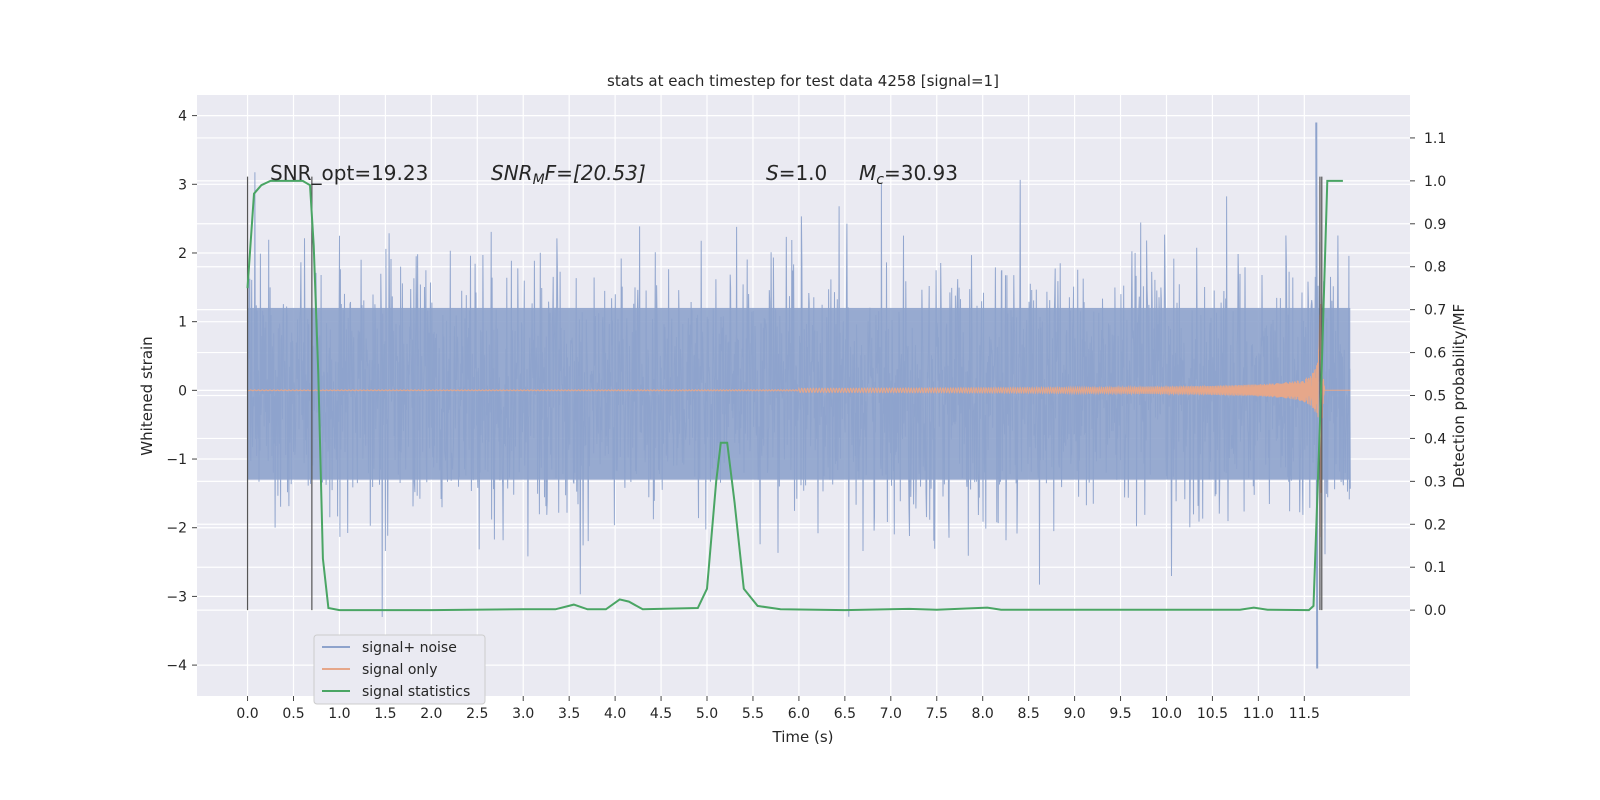  Describe the element at coordinates (339, 714) in the screenshot. I see `x-tick-label-2: 1.0` at that location.